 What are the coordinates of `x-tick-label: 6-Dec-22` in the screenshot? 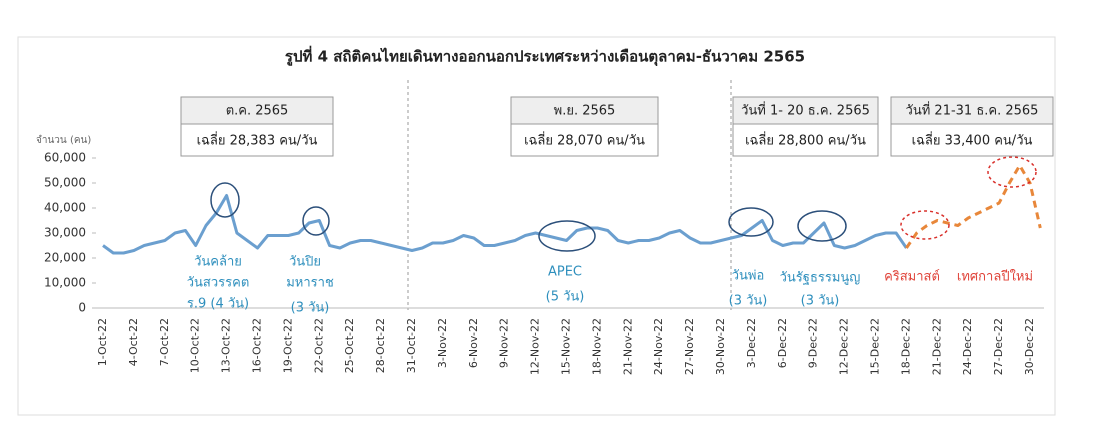 It's located at (782, 343).